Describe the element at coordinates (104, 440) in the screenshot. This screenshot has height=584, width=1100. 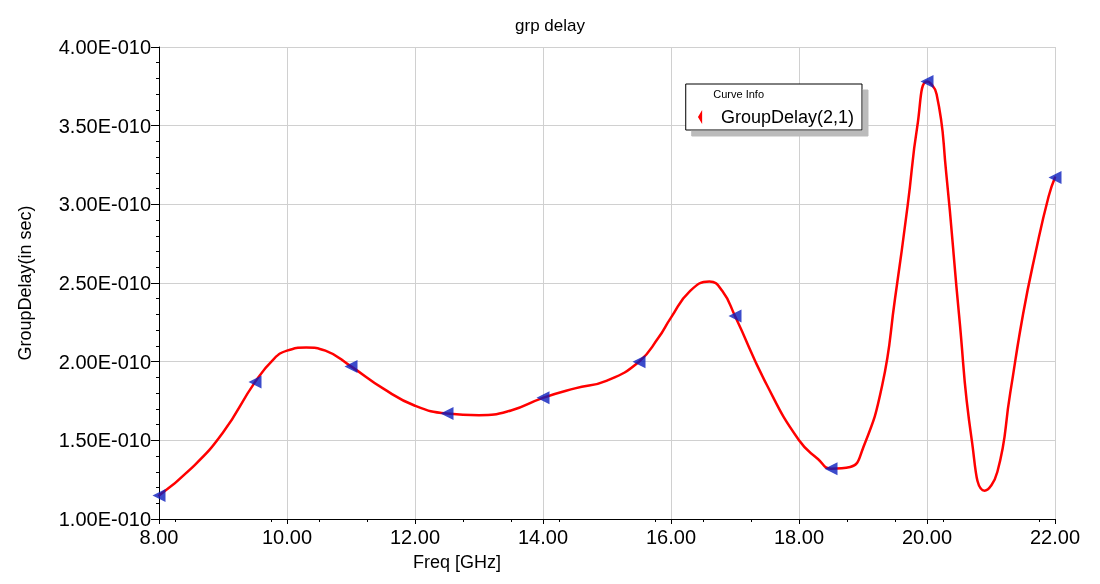
I see `y-tick-label: 1.50E-010` at that location.